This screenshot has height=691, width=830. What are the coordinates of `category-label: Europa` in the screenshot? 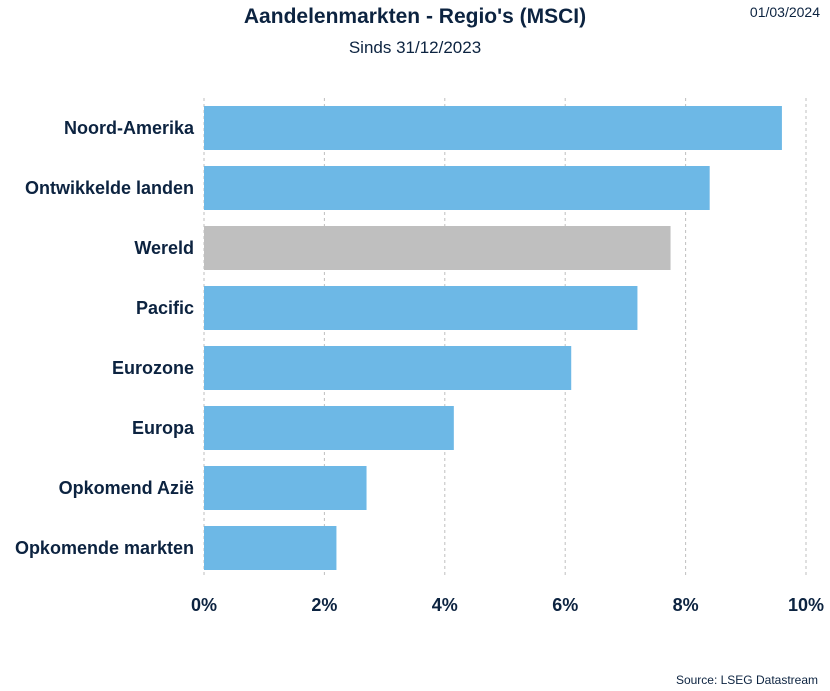 It's located at (163, 428).